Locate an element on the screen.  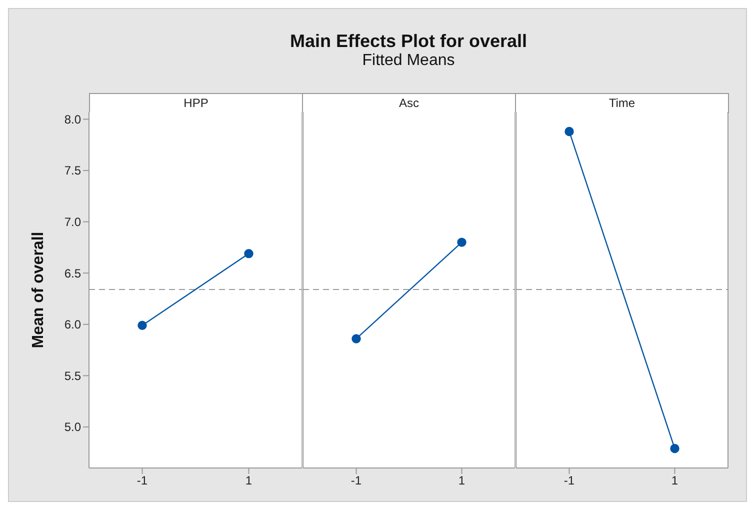
x-axis-title: HPP is located at coordinates (196, 103).